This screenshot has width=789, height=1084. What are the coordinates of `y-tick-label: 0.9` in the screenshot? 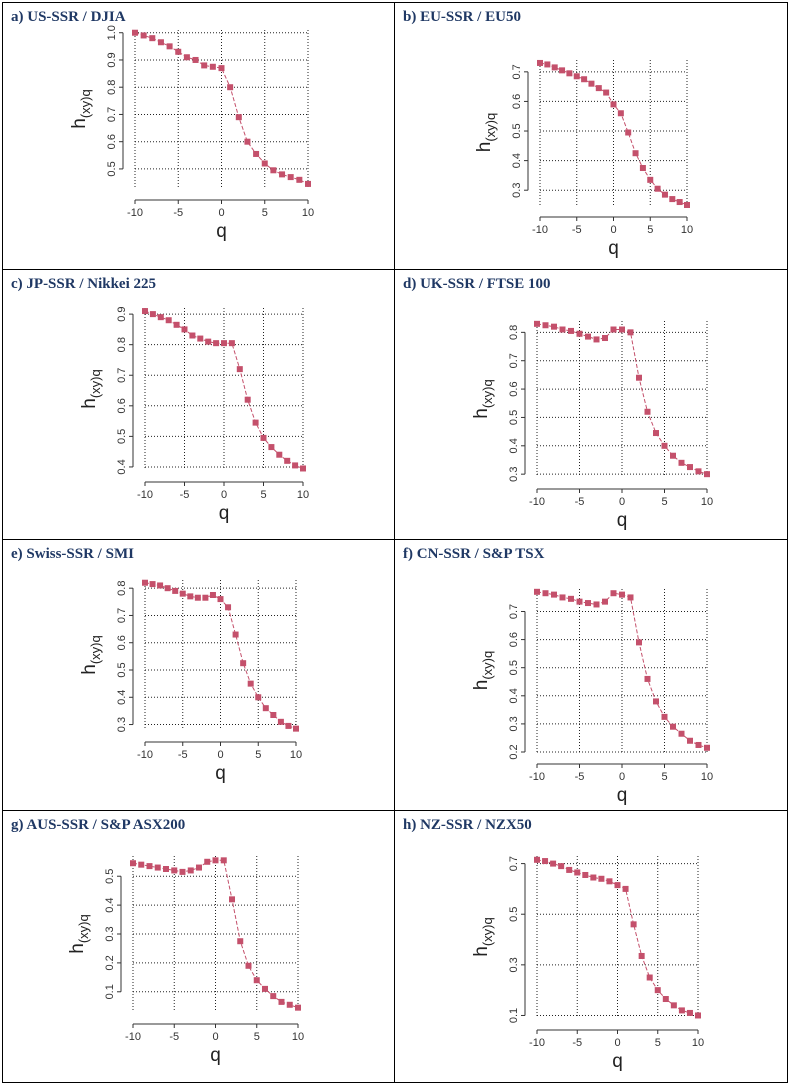 It's located at (122, 313).